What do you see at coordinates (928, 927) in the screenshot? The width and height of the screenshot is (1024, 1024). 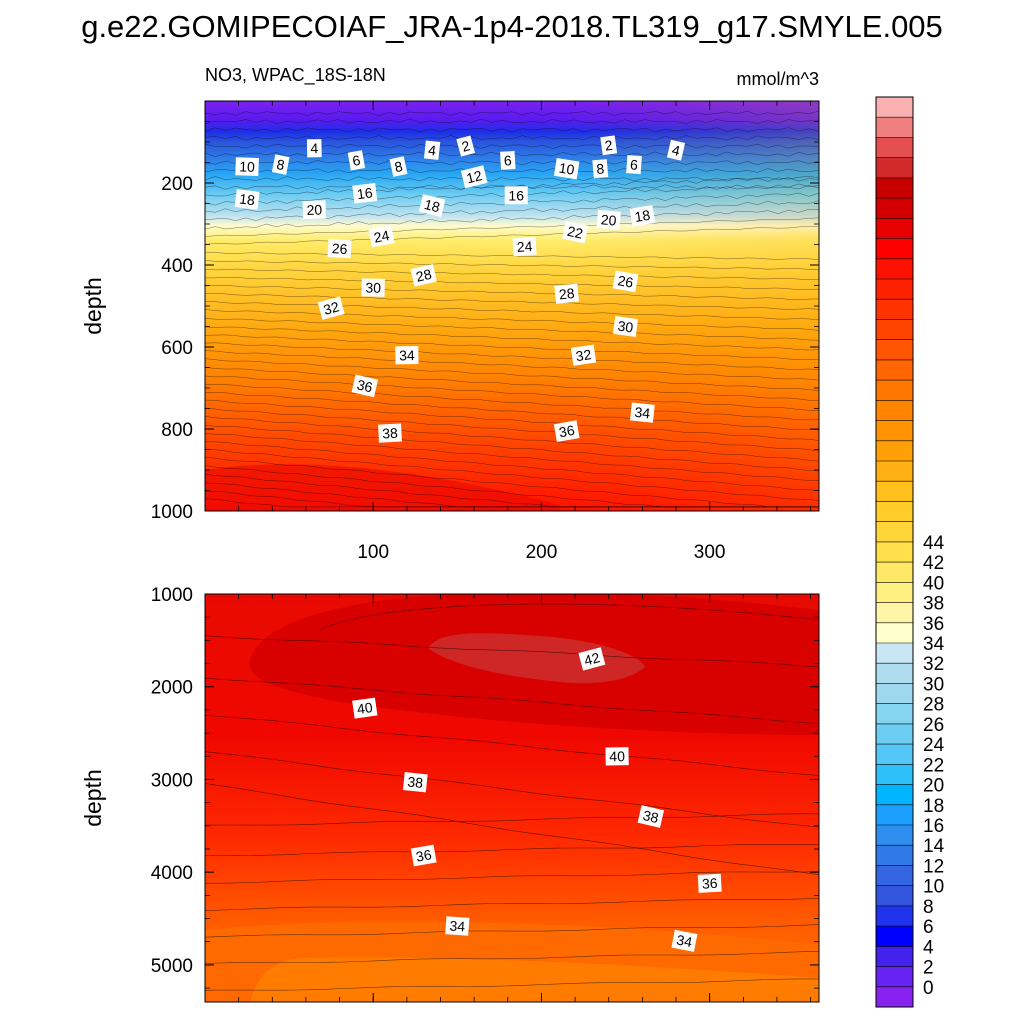 I see `colorbar-label: 6` at bounding box center [928, 927].